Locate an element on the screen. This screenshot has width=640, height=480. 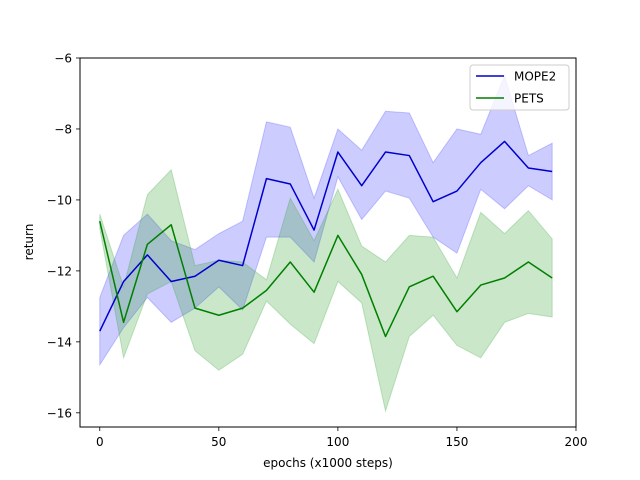
y-axis-label: return is located at coordinates (29, 242).